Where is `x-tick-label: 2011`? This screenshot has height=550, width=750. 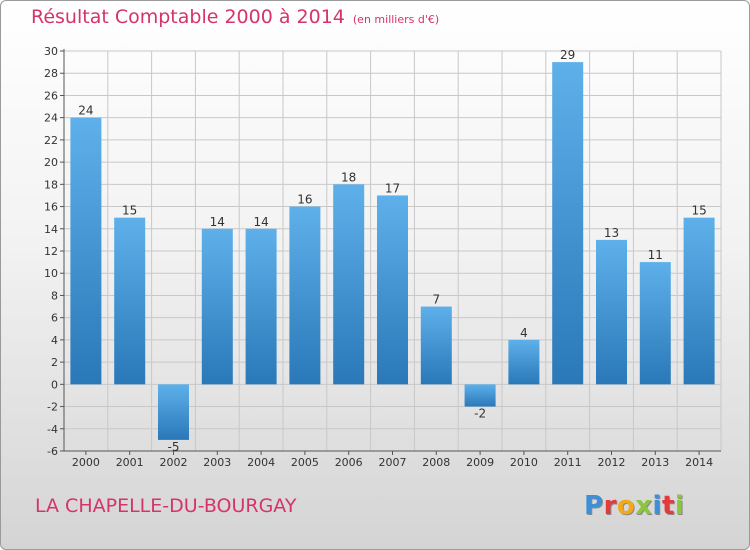 x-tick-label: 2011 is located at coordinates (568, 462).